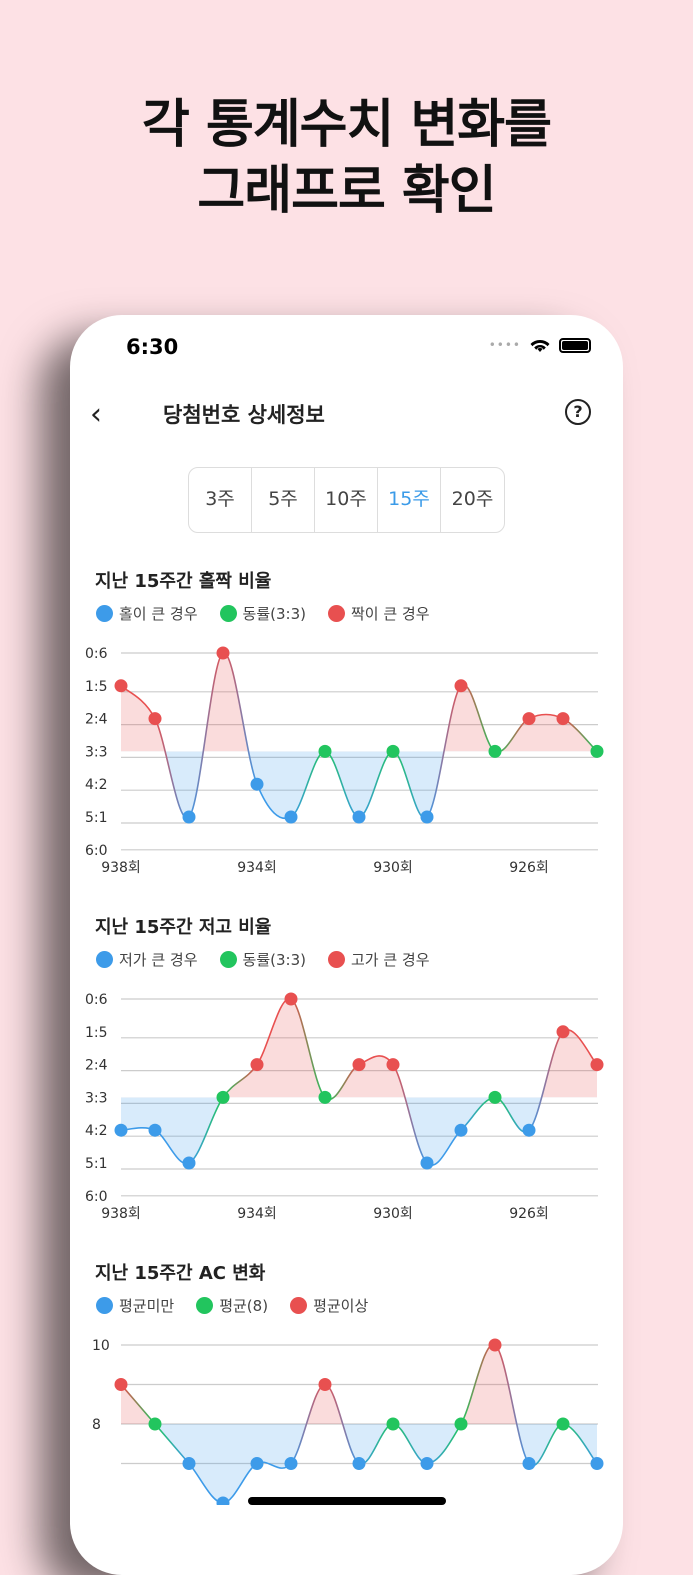 This screenshot has width=693, height=1575. I want to click on legend-item-above: 평균이상, so click(329, 1305).